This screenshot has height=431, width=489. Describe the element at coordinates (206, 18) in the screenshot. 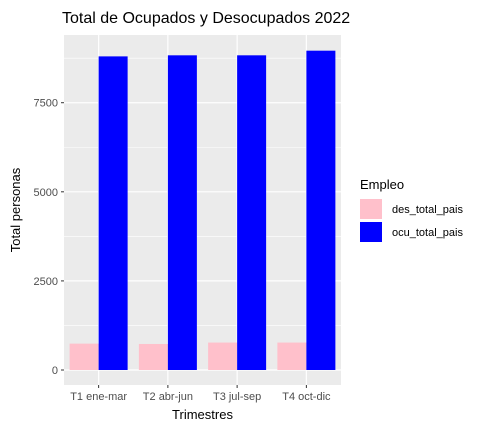

I see `chart-title: Total de Ocupados y Desocupados 2022` at that location.